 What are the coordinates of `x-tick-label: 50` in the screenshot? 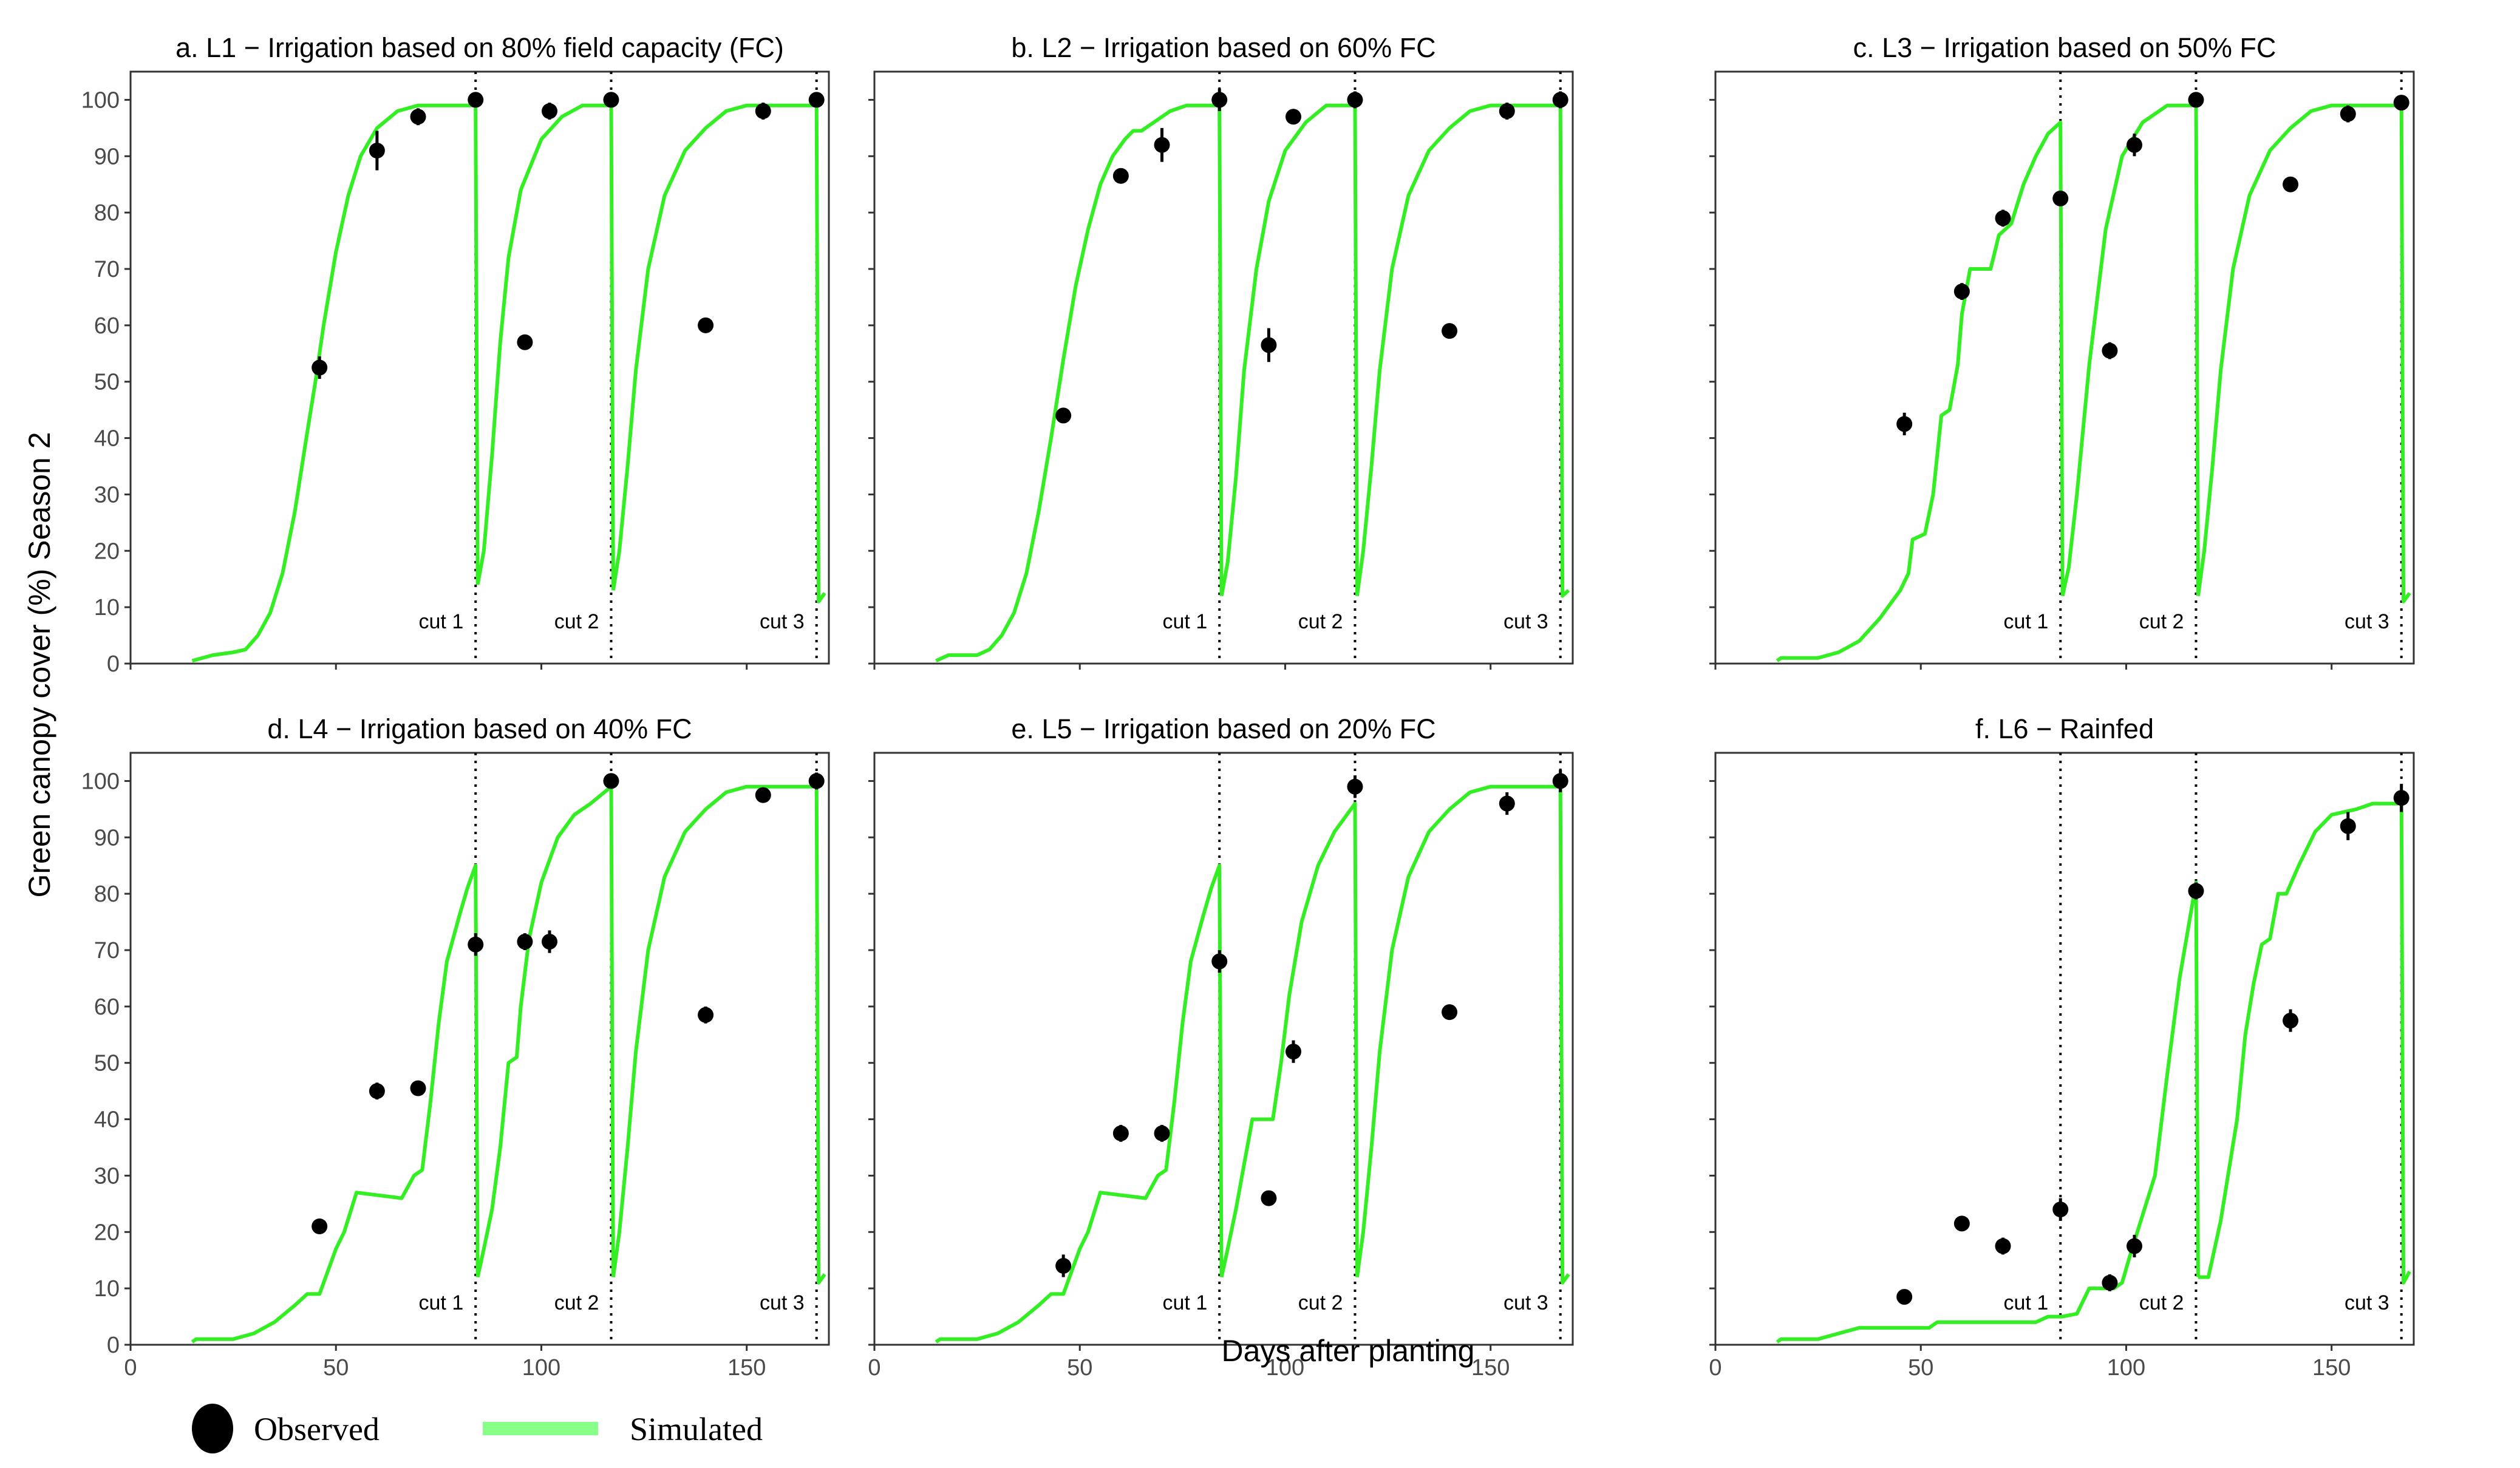 It's located at (1920, 1368).